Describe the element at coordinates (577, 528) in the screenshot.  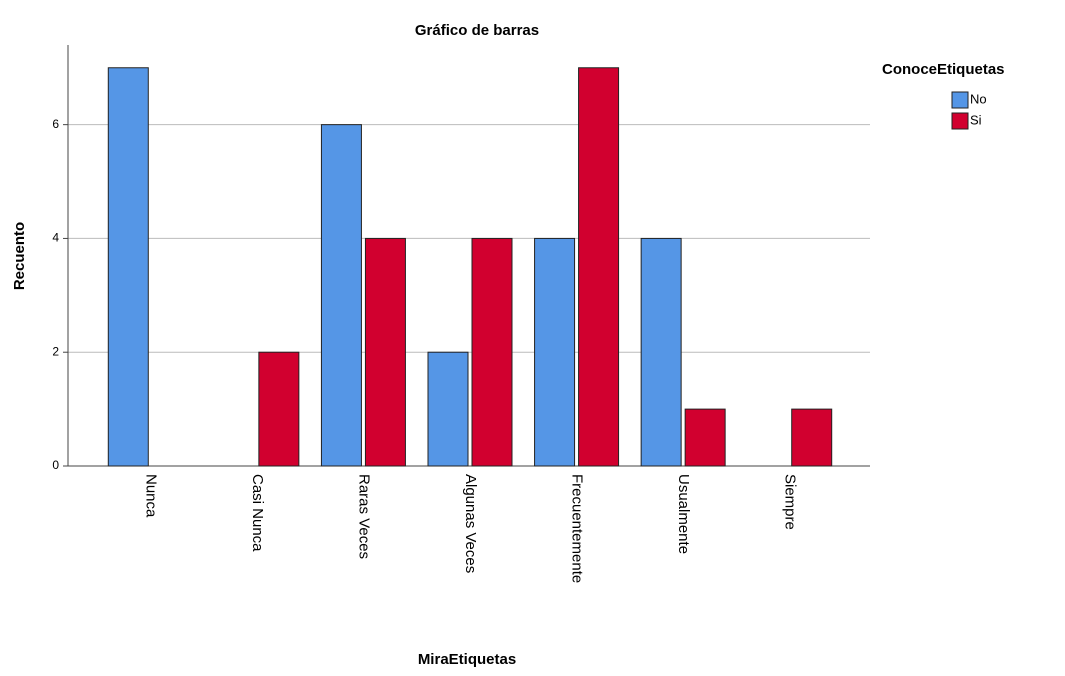
I see `x-tick-label: Frecuentemente` at that location.